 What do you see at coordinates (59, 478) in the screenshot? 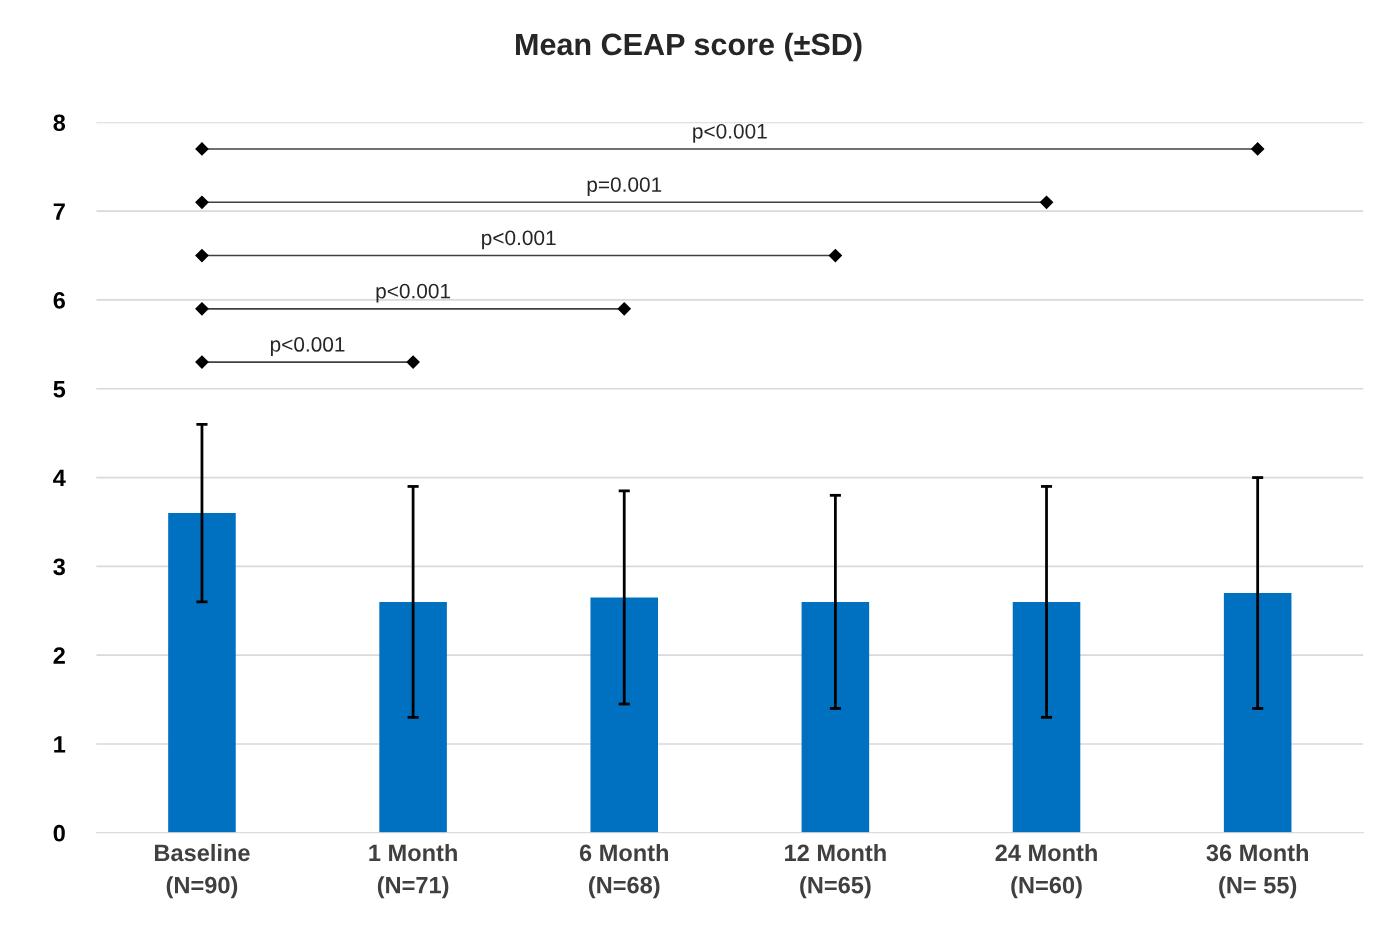
I see `y-tick-label: 4` at bounding box center [59, 478].